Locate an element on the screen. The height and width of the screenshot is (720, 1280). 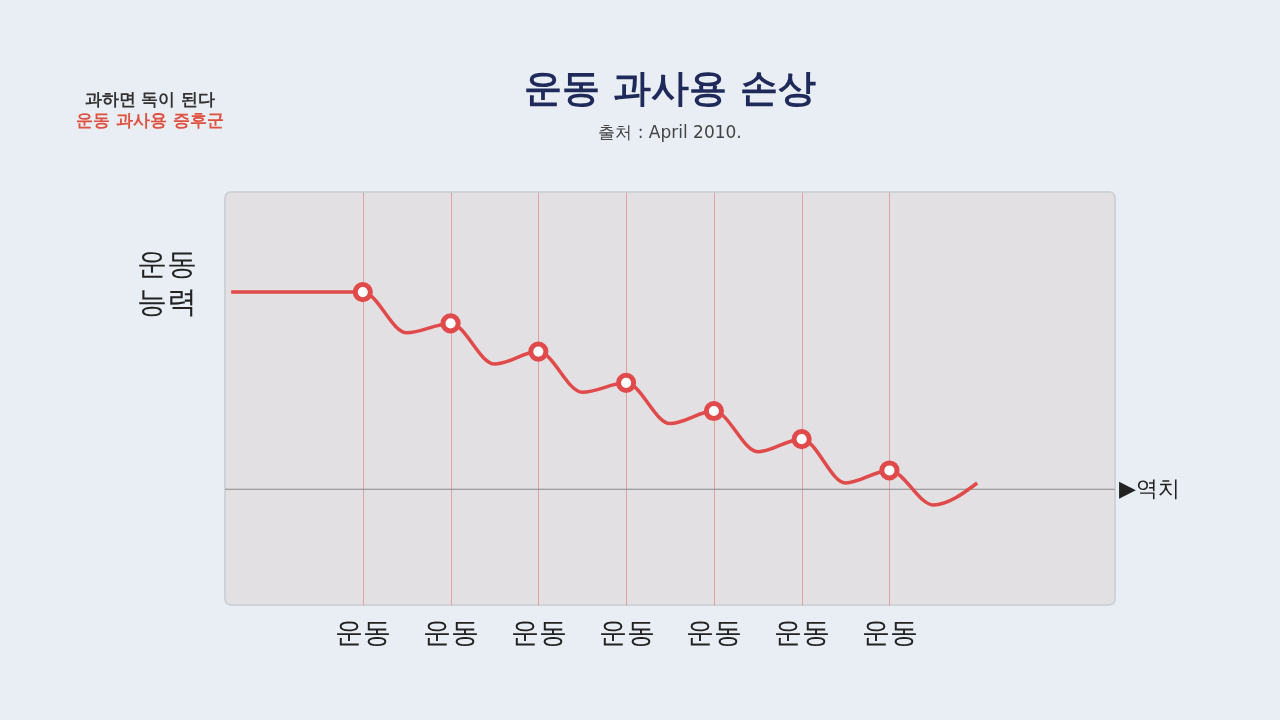
chart-title: 운동 과사용 손상 is located at coordinates (670, 88).